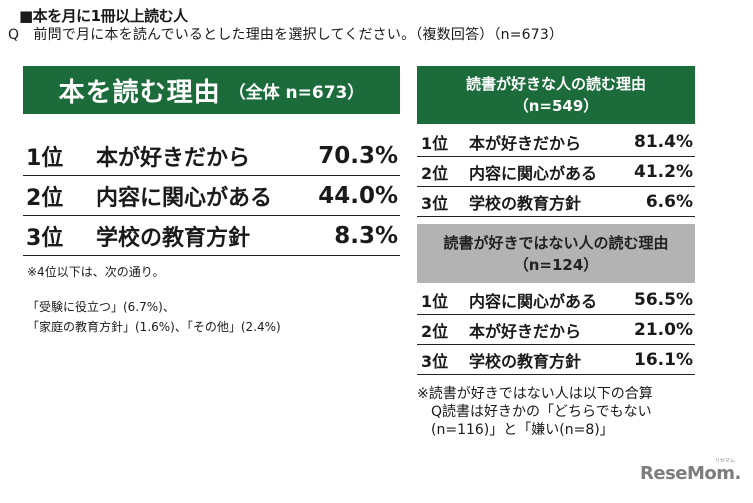 The width and height of the screenshot is (753, 503). What do you see at coordinates (663, 171) in the screenshot?
I see `percentage: 41.2%` at bounding box center [663, 171].